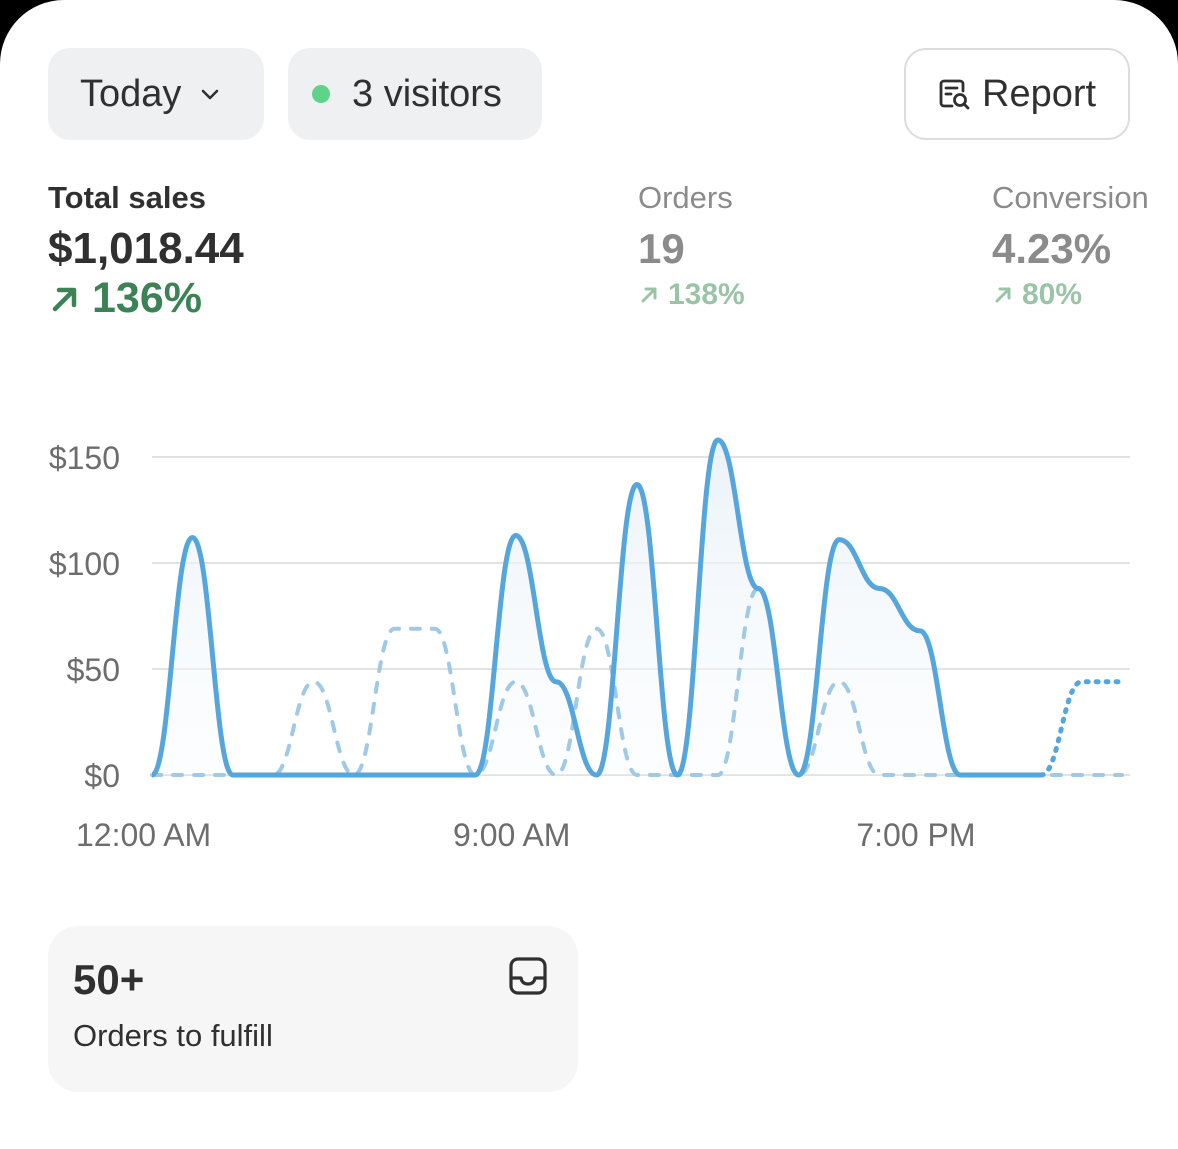 Image resolution: width=1178 pixels, height=1149 pixels. I want to click on inbox-tray-icon, so click(528, 976).